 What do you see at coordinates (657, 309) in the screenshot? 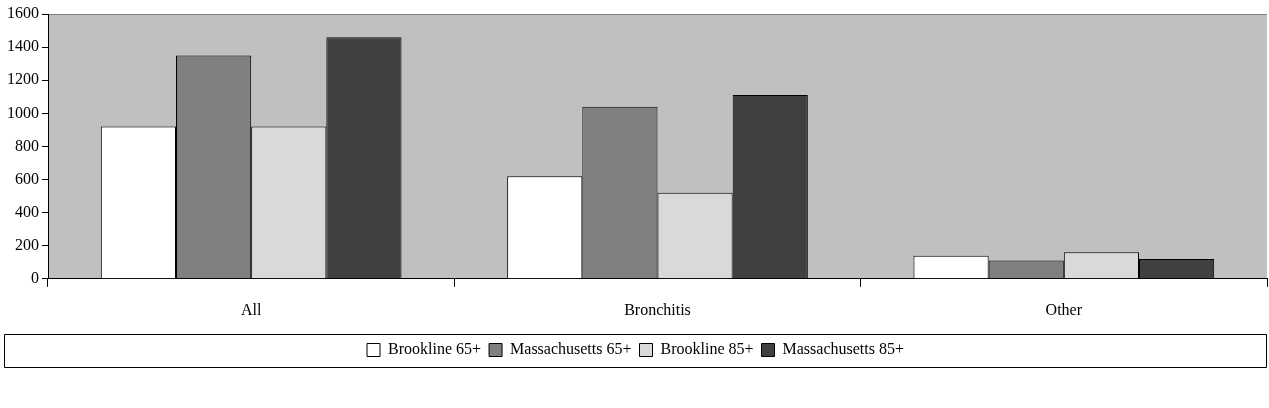
I see `x-tick-label: Bronchitis` at bounding box center [657, 309].